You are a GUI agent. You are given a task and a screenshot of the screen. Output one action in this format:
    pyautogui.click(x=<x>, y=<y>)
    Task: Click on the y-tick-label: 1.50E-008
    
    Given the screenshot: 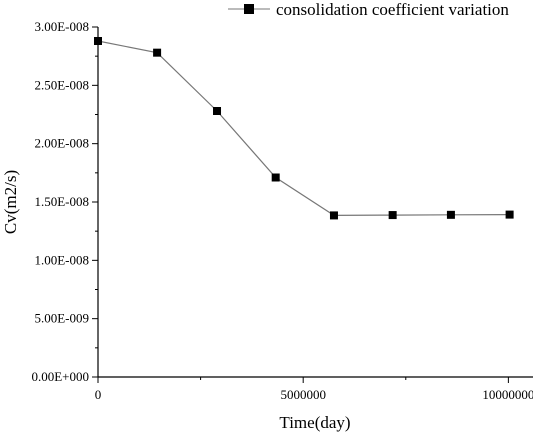 What is the action you would take?
    pyautogui.click(x=61, y=201)
    